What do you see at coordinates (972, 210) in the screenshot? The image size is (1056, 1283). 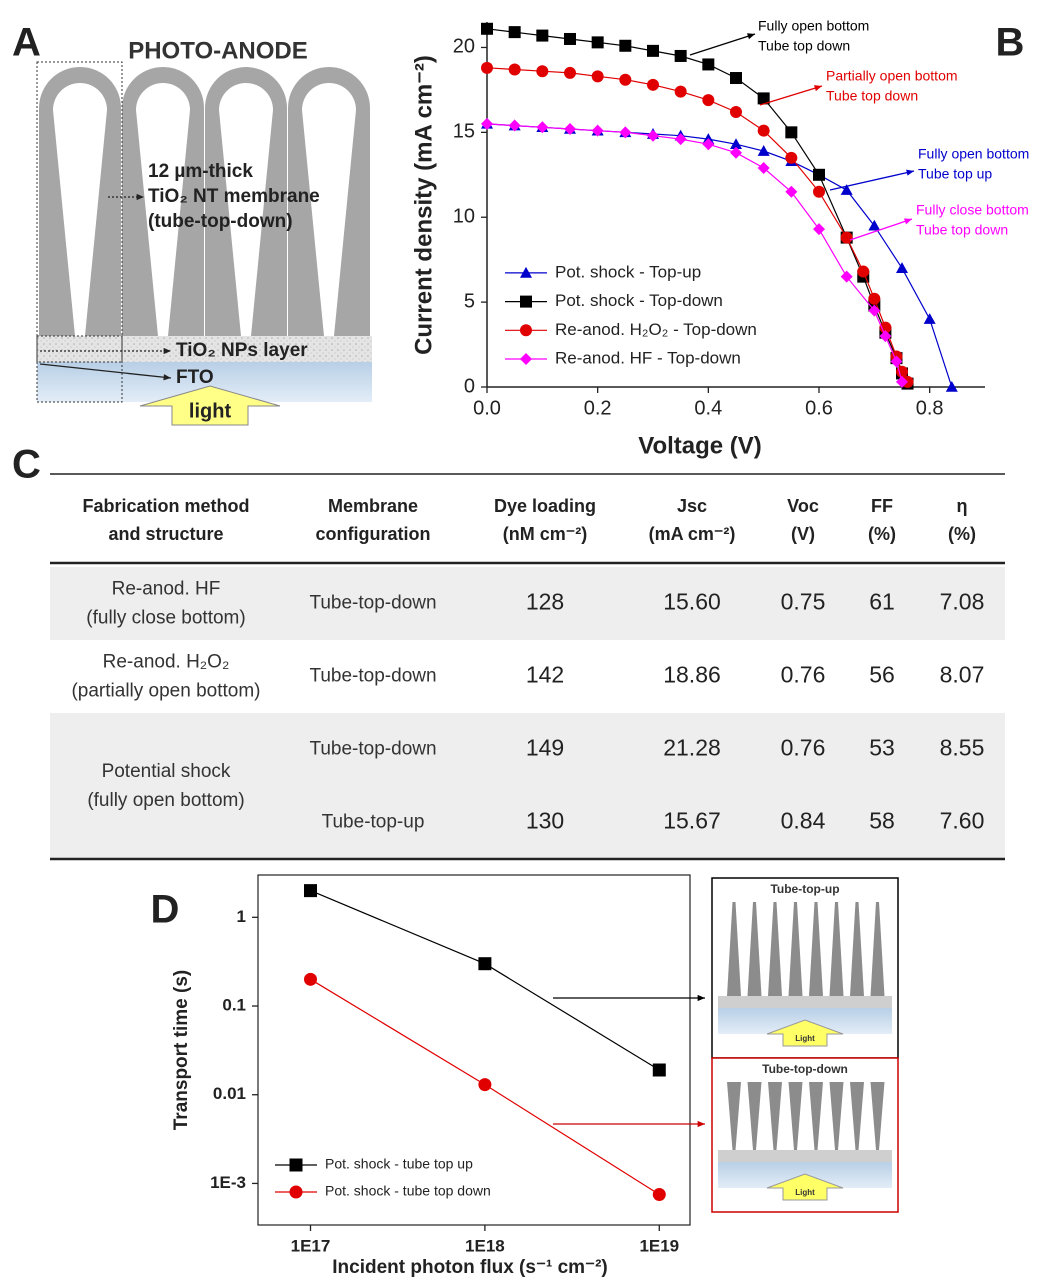 I see `annotation: Fully close bottom` at bounding box center [972, 210].